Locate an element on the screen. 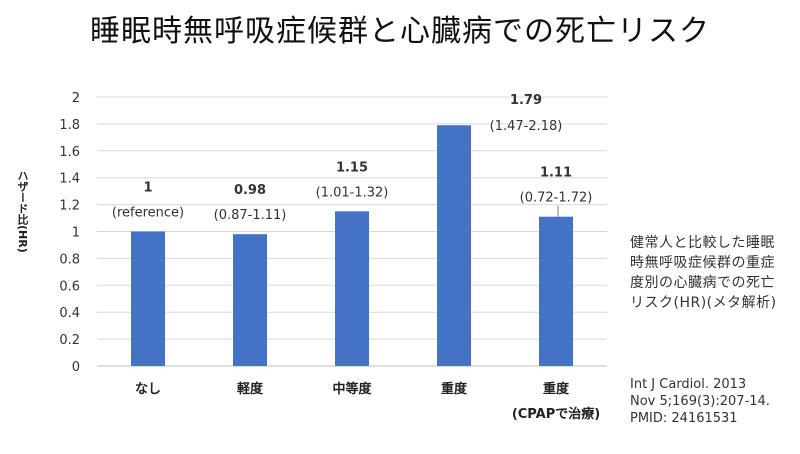  bar-ci-label: (0.72-1.72) is located at coordinates (556, 198).